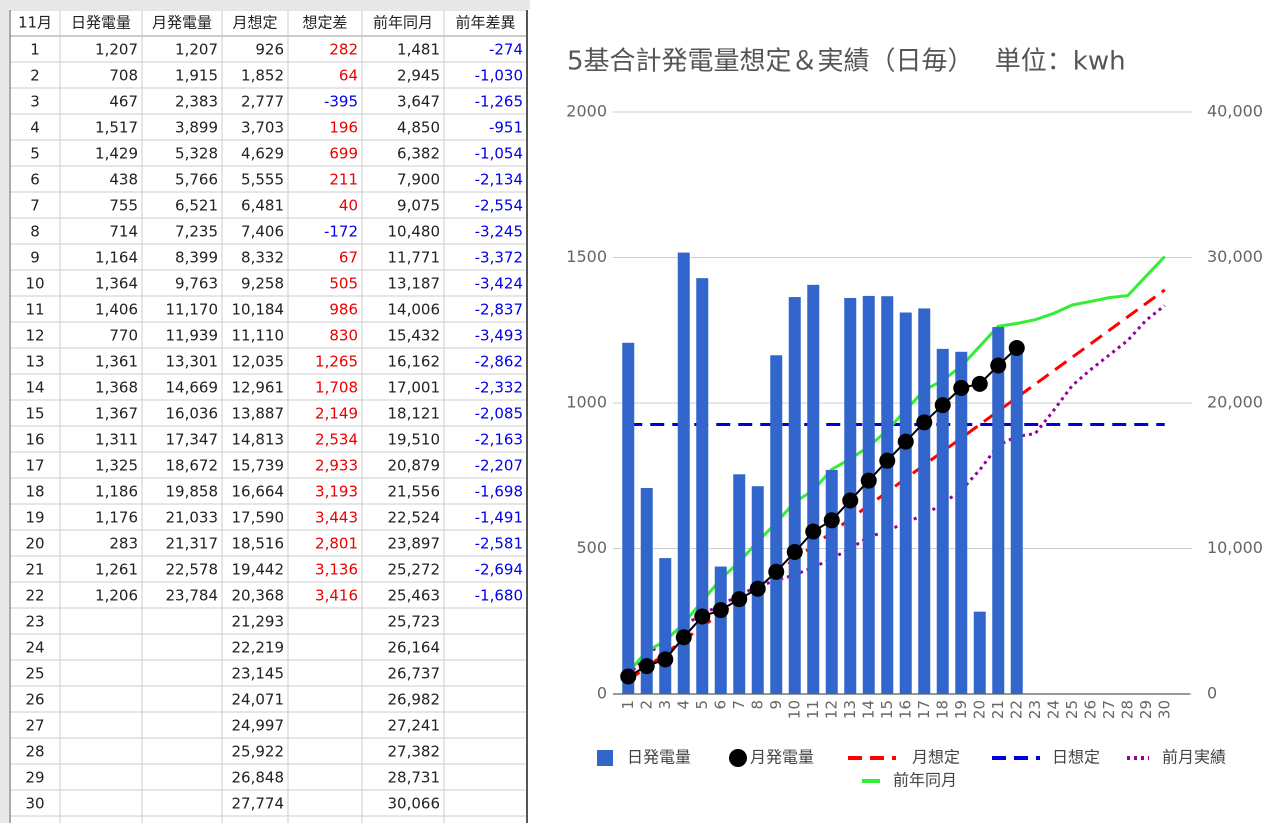  What do you see at coordinates (192, 570) in the screenshot?
I see `table-cell: 22,578` at bounding box center [192, 570].